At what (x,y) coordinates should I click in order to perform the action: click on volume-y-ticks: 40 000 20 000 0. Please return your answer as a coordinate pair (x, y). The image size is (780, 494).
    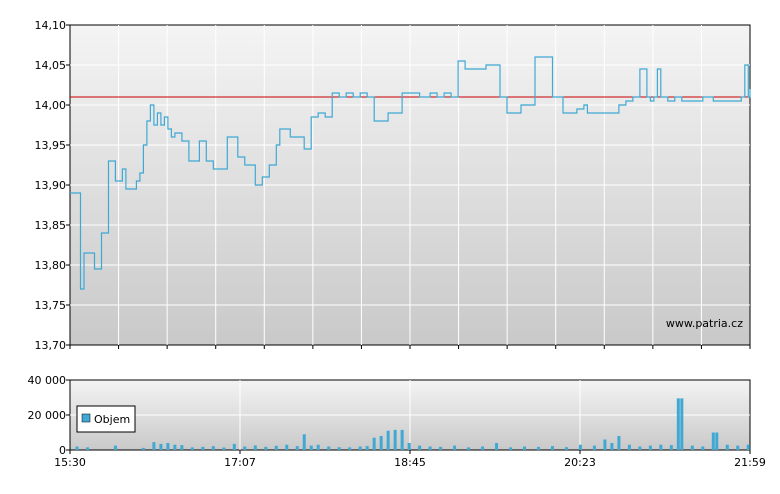
    Looking at the image, I should click on (49, 415).